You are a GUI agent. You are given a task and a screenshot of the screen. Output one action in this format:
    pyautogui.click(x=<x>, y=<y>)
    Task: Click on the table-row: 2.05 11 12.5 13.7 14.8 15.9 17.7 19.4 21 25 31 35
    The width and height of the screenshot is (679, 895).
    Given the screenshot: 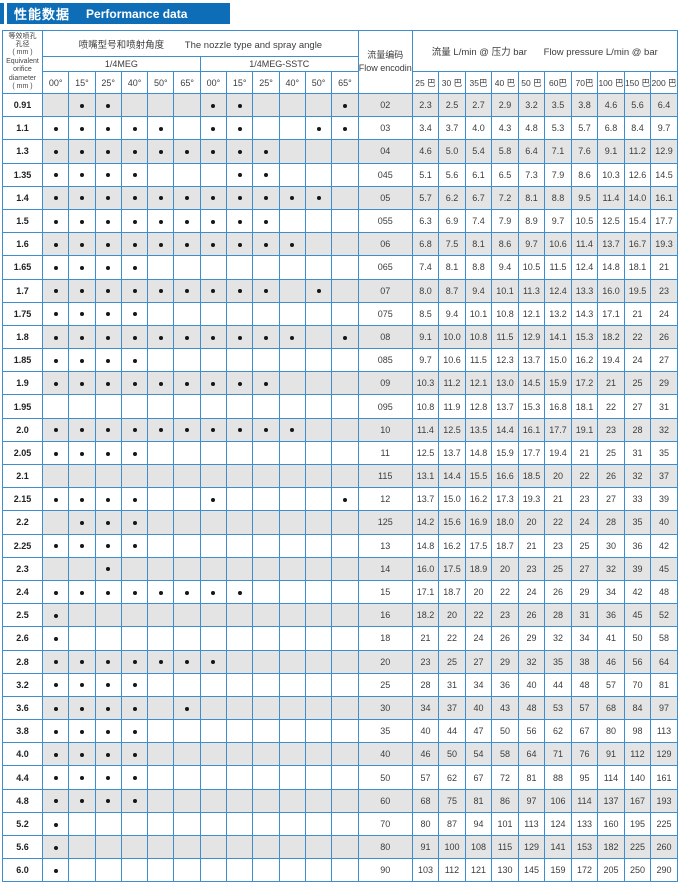 What is the action you would take?
    pyautogui.click(x=340, y=453)
    